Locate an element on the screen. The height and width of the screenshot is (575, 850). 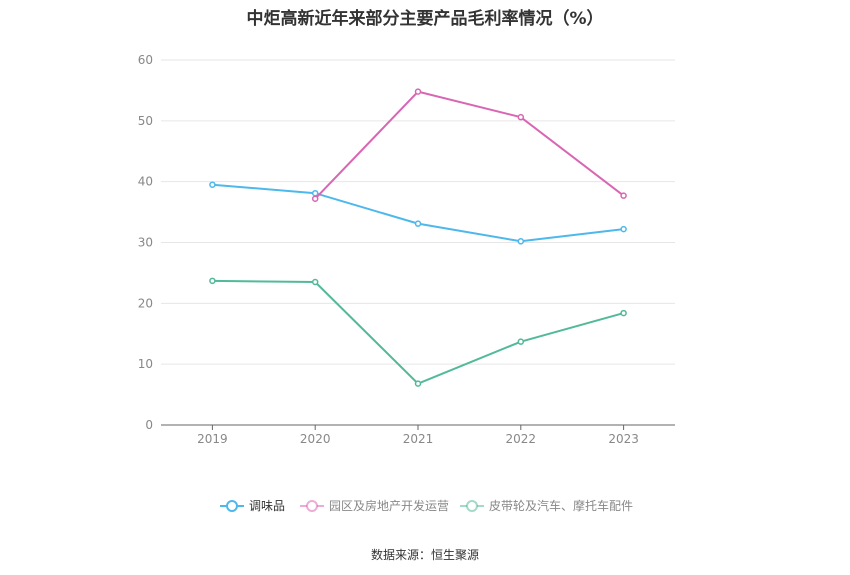
x-tick-label: 2023 is located at coordinates (623, 439).